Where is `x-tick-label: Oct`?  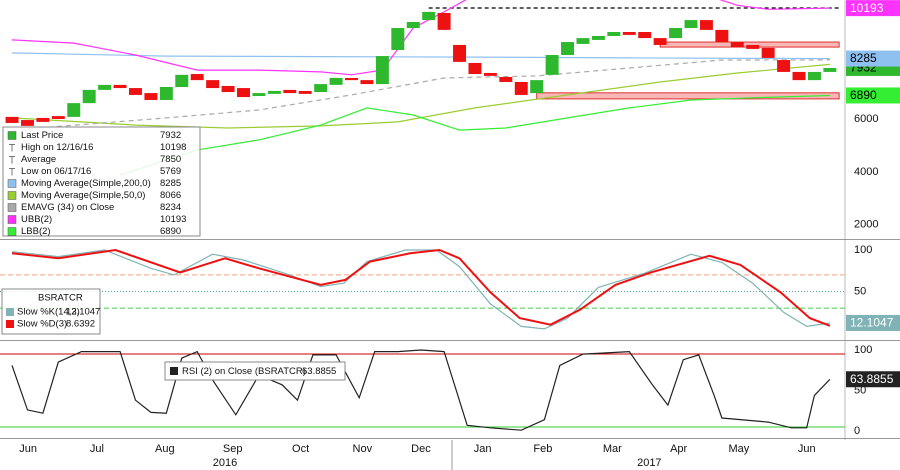
x-tick-label: Oct is located at coordinates (300, 449).